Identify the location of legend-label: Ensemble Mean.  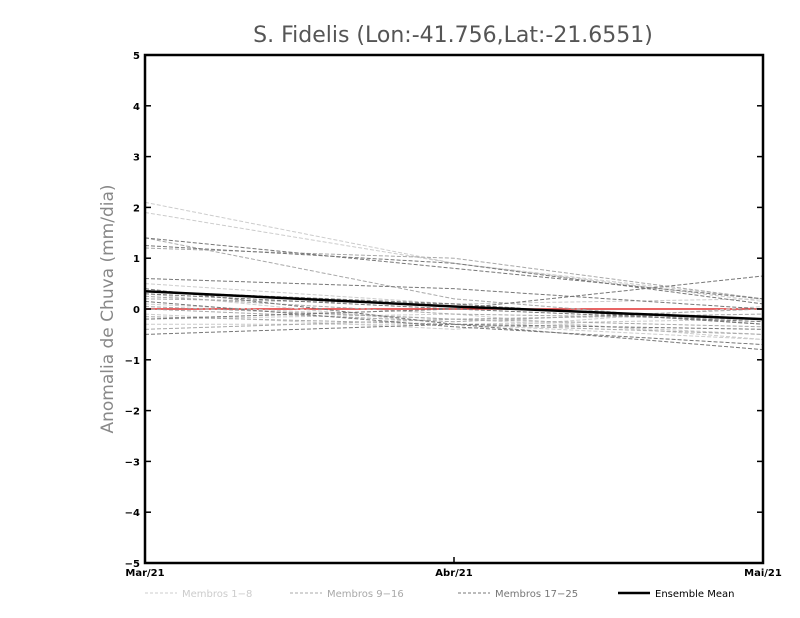
(694, 594).